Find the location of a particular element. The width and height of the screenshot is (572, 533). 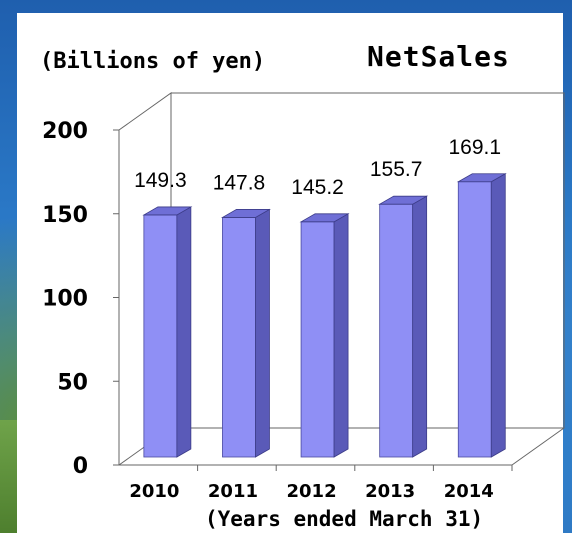

data-label: 147.8 is located at coordinates (239, 182).